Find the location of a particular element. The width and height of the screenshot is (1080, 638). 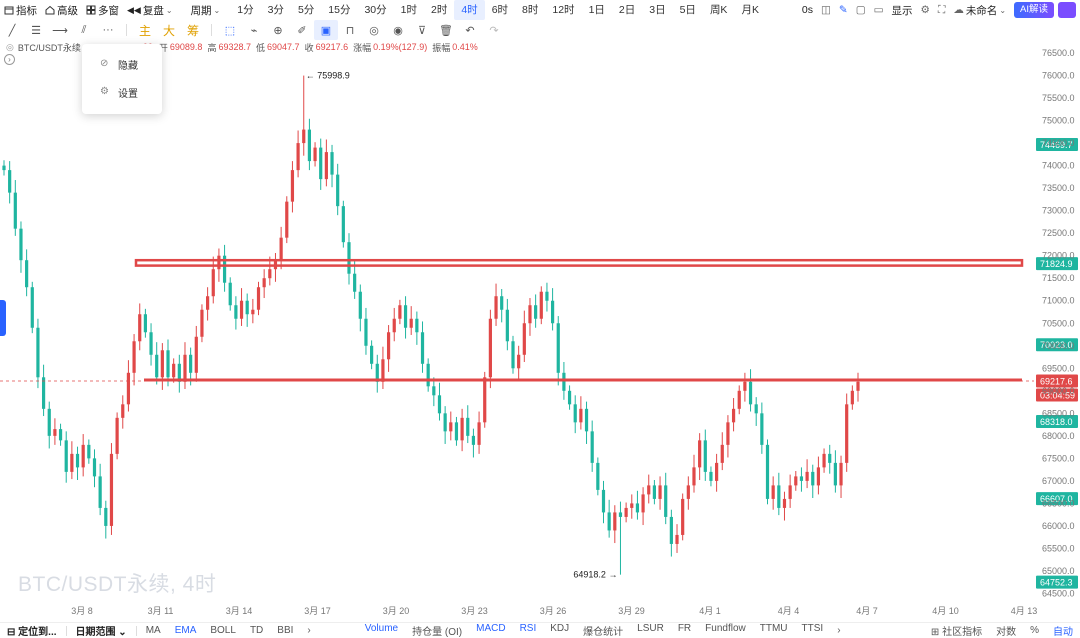

display-button: 显示 is located at coordinates (902, 10).